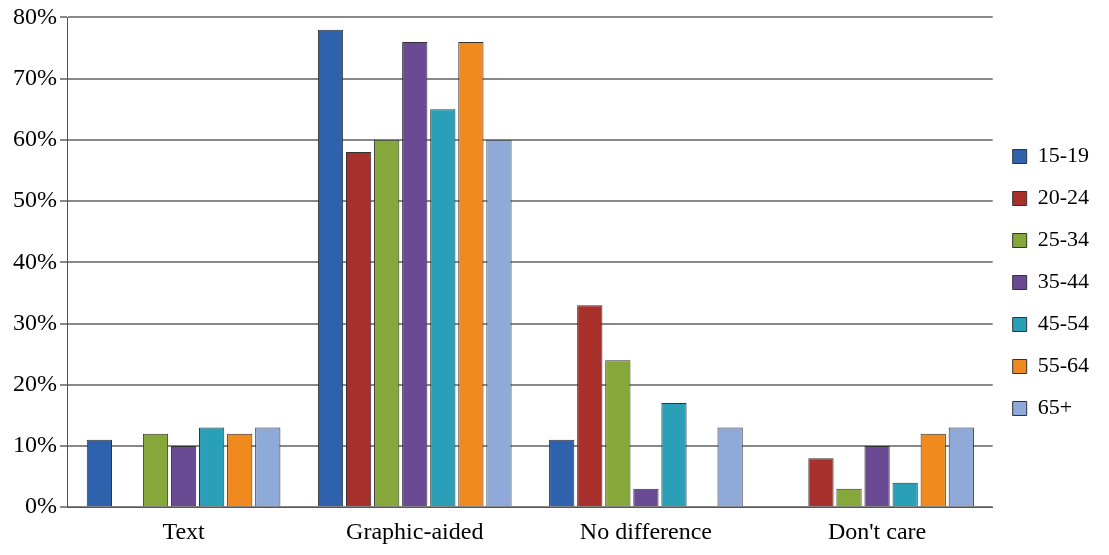 Image resolution: width=1109 pixels, height=555 pixels. I want to click on y-tick-label: 50%, so click(34, 199).